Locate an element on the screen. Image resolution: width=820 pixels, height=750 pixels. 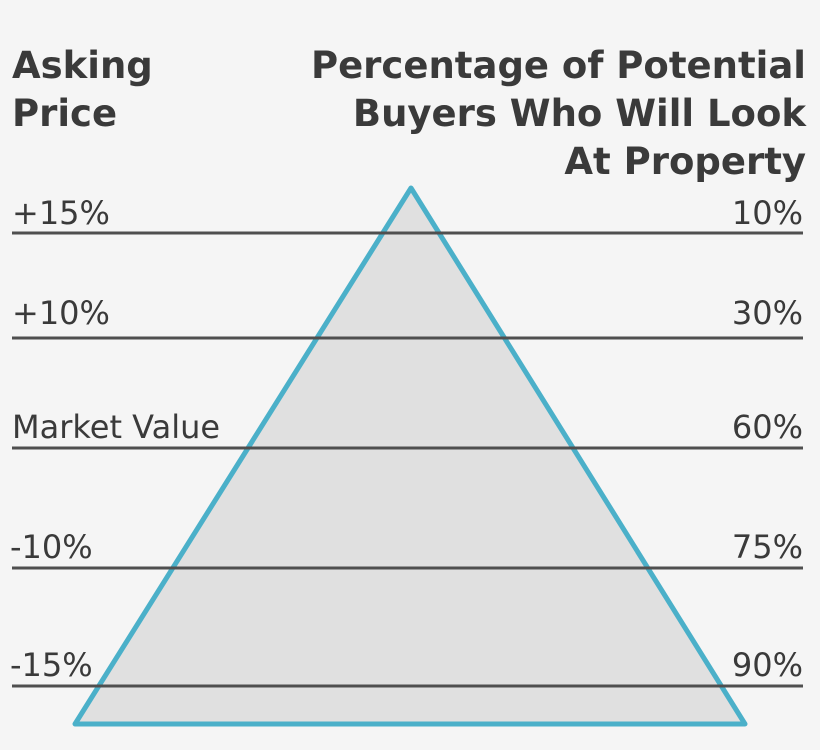
buyer-percentage: 75% is located at coordinates (767, 547).